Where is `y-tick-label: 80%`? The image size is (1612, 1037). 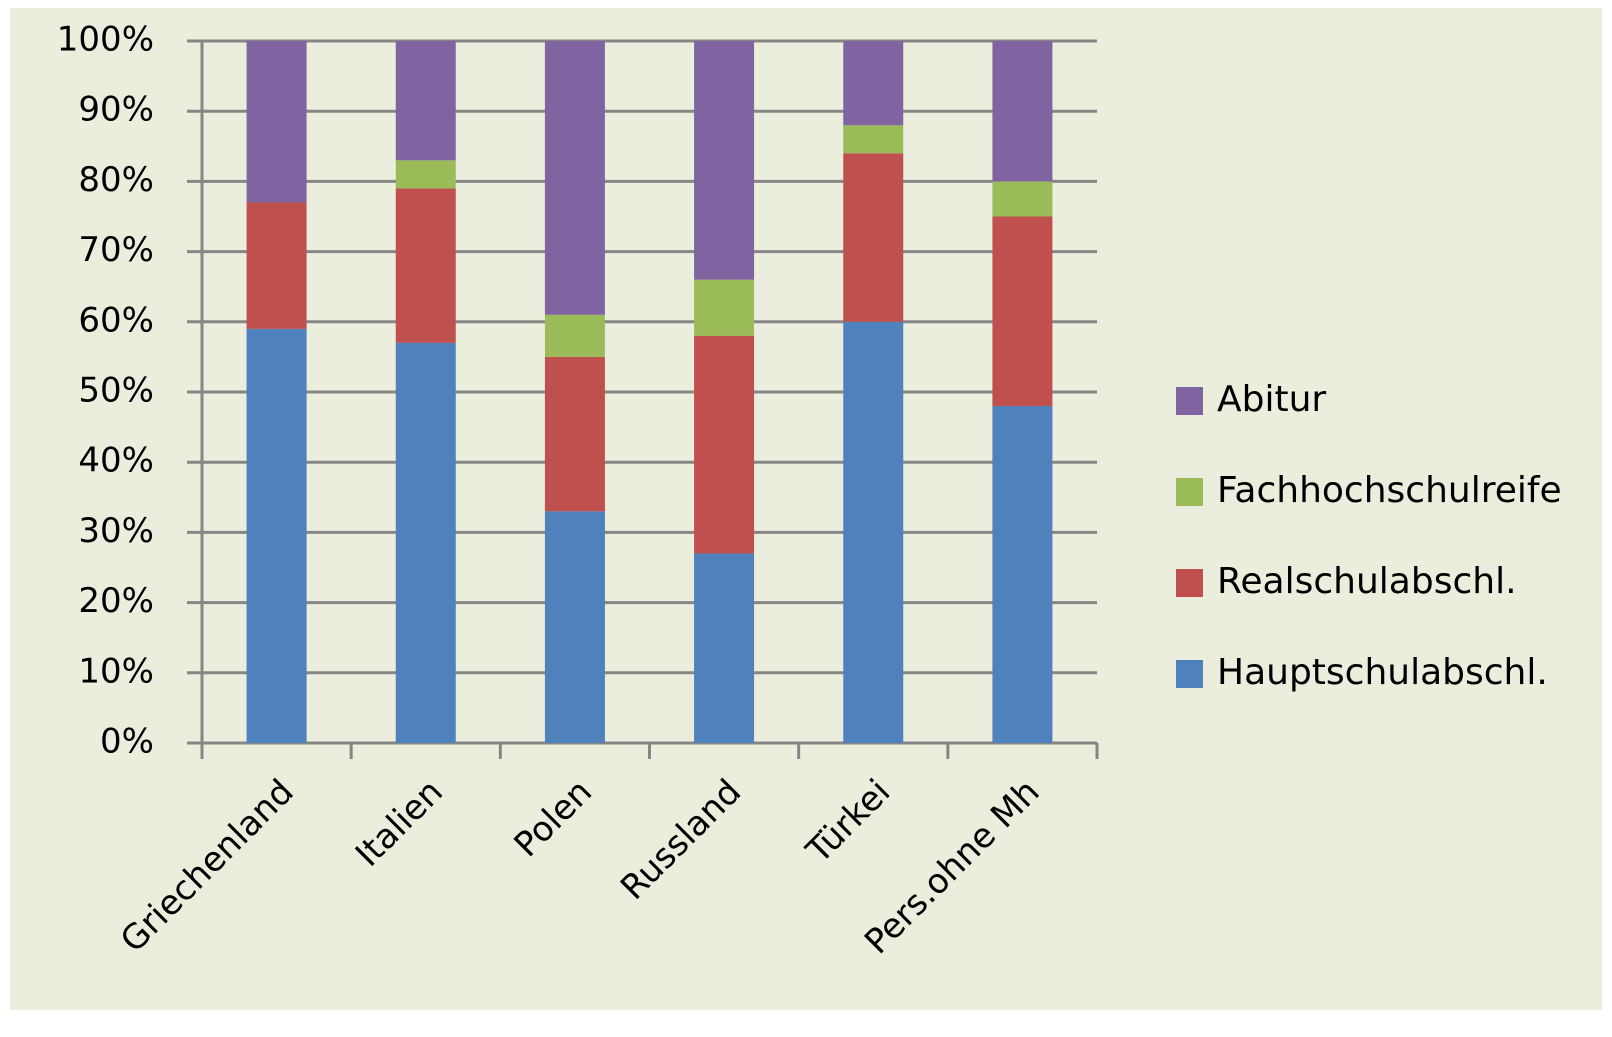 y-tick-label: 80% is located at coordinates (116, 180).